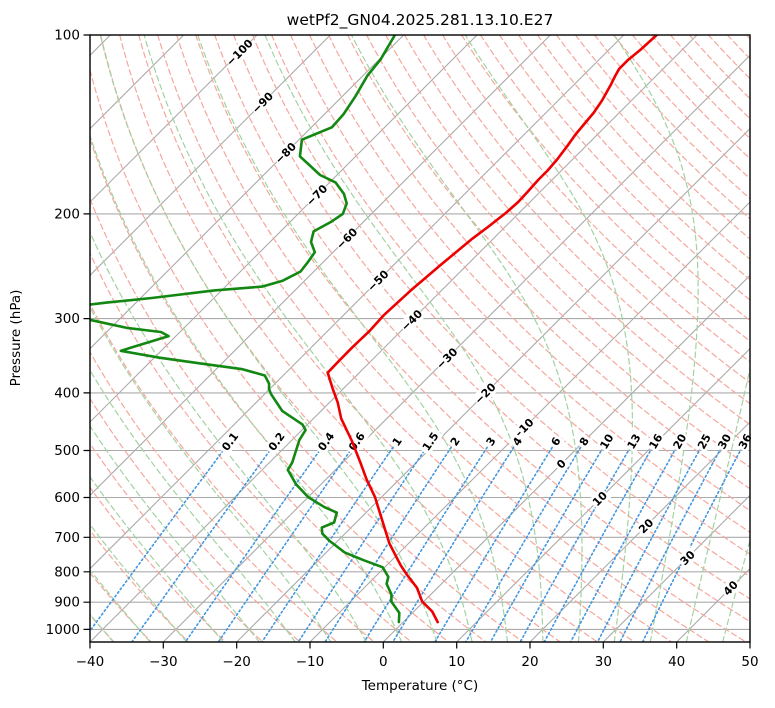 The height and width of the screenshot is (708, 775). Describe the element at coordinates (529, 662) in the screenshot. I see `x-tick-label: 20` at that location.